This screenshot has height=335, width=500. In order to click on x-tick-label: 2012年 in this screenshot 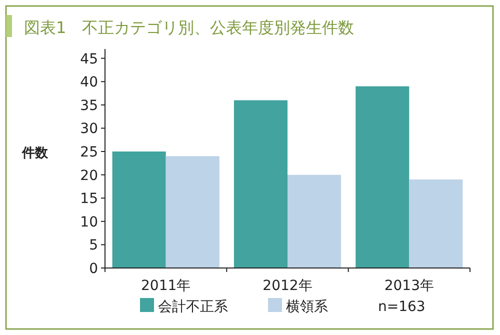, I will do `click(287, 286)`.